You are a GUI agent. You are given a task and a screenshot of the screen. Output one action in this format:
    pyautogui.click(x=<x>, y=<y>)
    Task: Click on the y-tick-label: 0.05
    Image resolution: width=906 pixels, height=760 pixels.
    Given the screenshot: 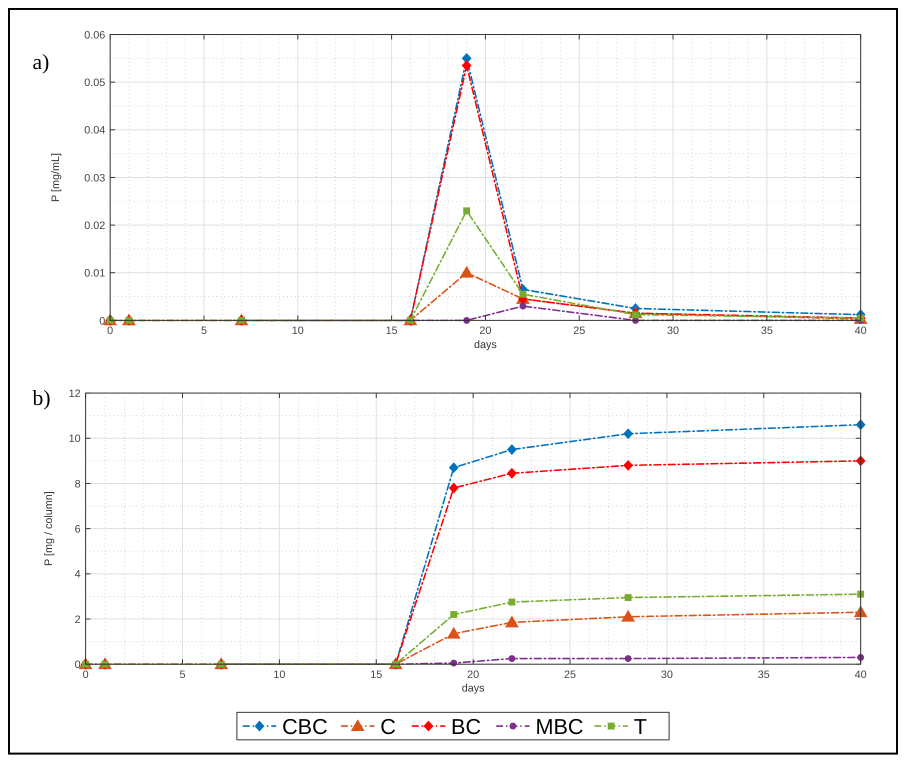 What is the action you would take?
    pyautogui.click(x=95, y=83)
    